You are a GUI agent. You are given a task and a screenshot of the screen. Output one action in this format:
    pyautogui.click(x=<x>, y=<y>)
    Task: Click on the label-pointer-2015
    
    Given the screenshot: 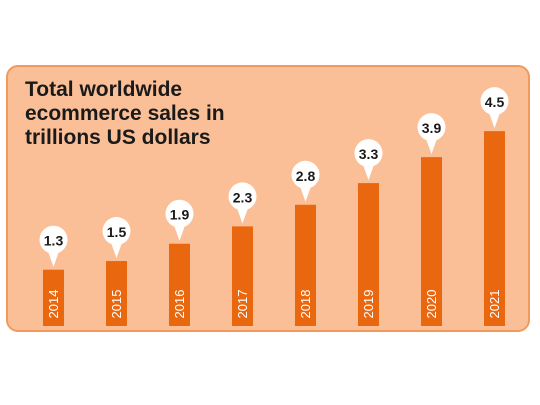 What is the action you would take?
    pyautogui.click(x=116, y=251)
    